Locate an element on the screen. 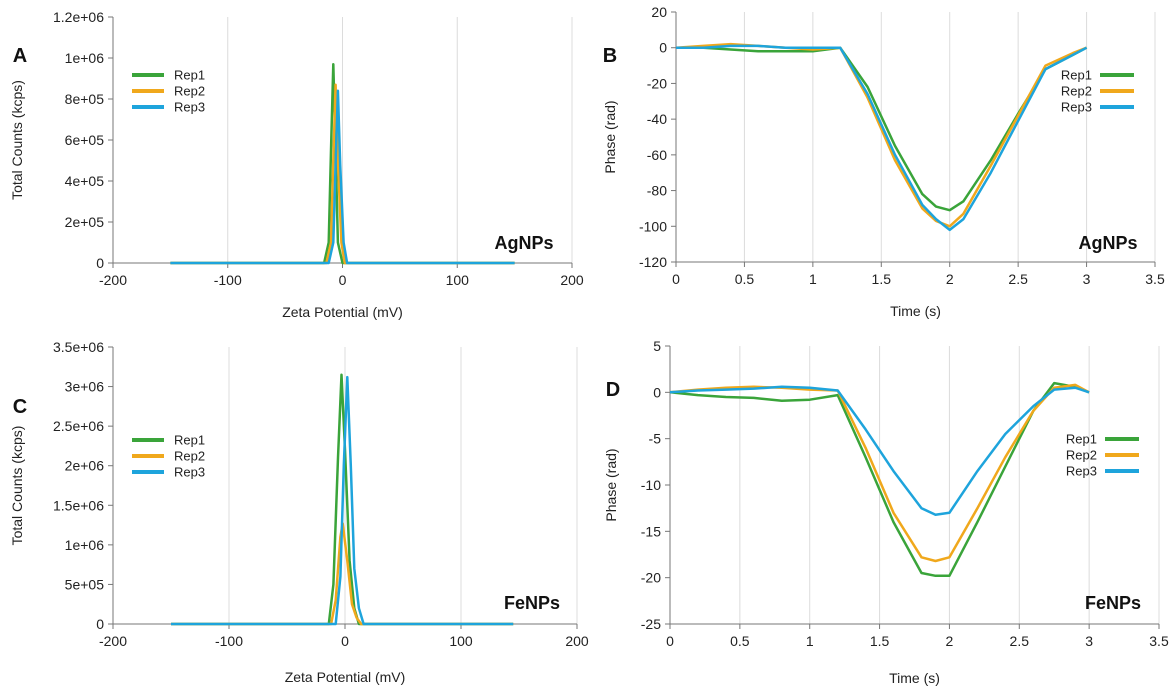 This screenshot has width=1171, height=693. y-tick-label: -100 is located at coordinates (653, 226).